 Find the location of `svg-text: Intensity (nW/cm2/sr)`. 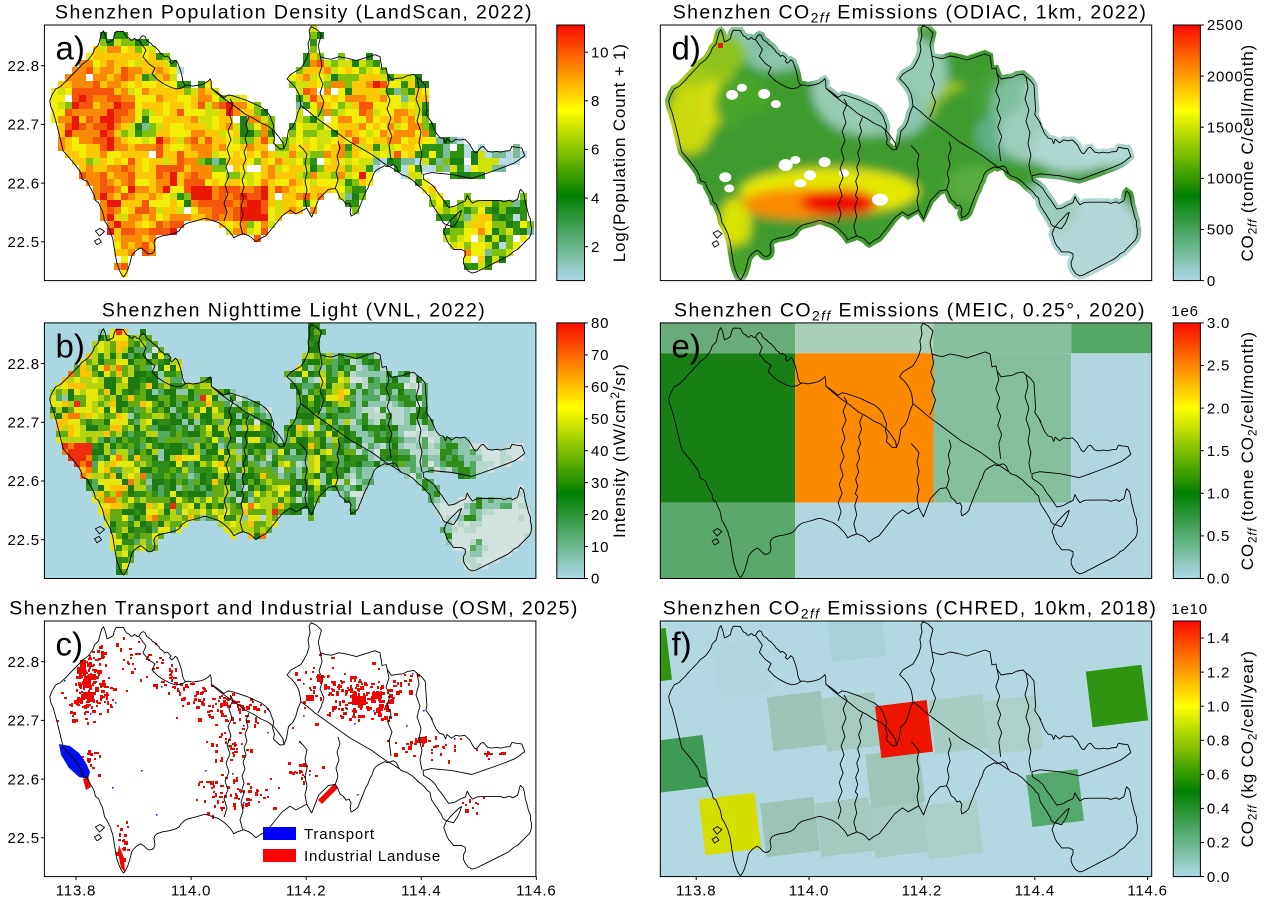

svg-text: Intensity (nW/cm2/sr) is located at coordinates (618, 450).